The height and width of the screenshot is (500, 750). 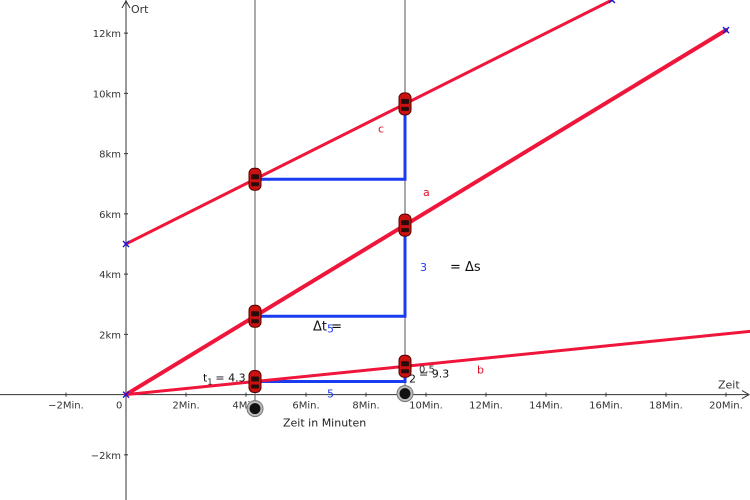 I want to click on line-label-a: a, so click(x=426, y=192).